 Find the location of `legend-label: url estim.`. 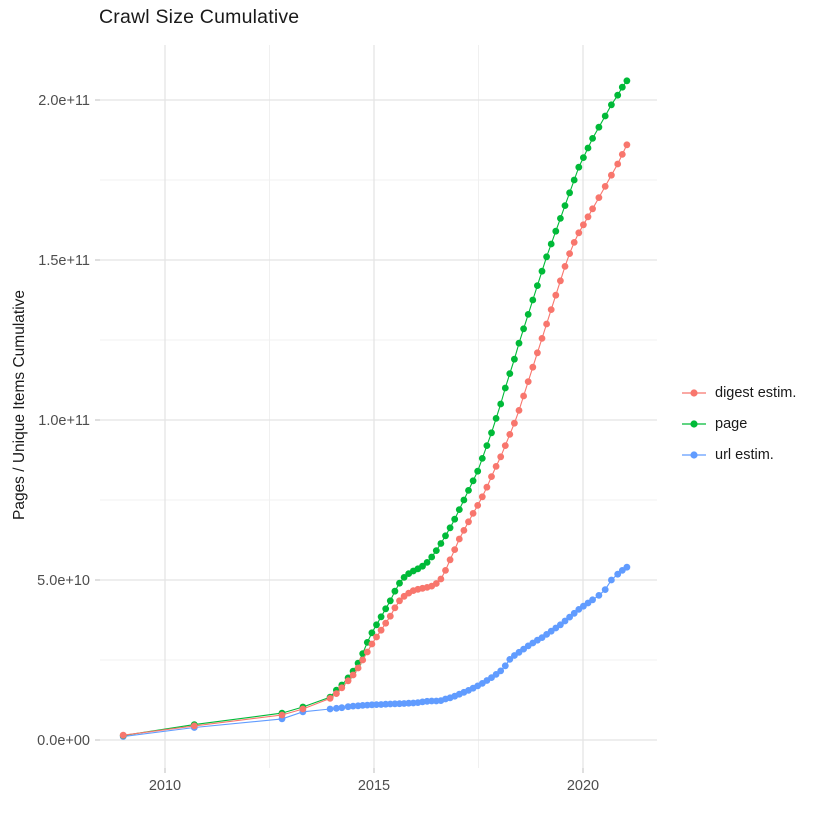

legend-label: url estim. is located at coordinates (744, 454).